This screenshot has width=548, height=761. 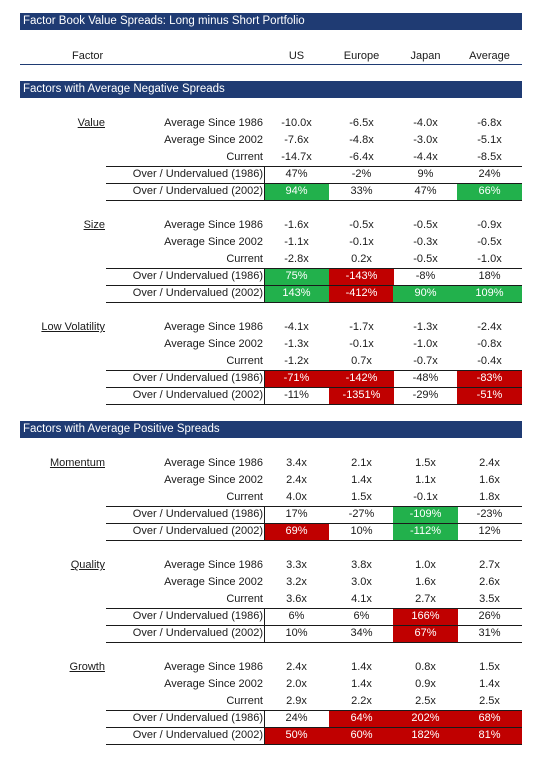 I want to click on value-cell: -0.1x, so click(x=361, y=344).